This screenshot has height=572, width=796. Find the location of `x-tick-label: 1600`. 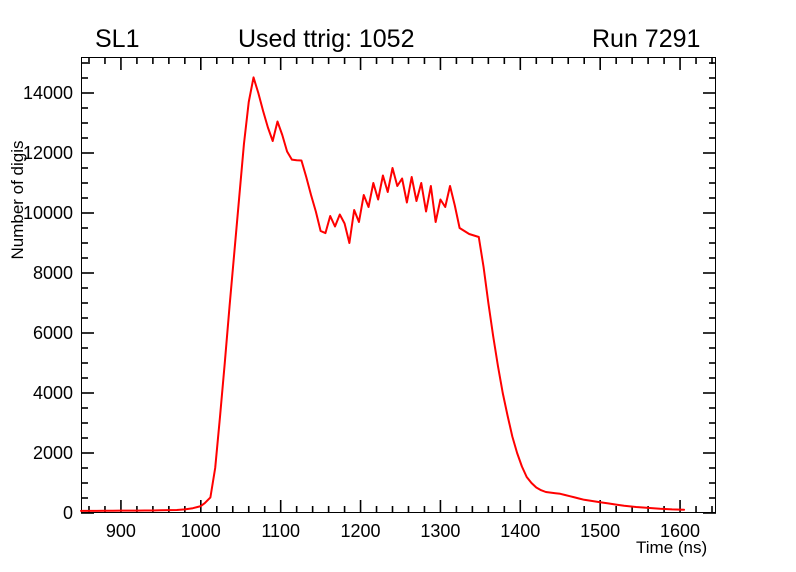

x-tick-label: 1600 is located at coordinates (680, 531).